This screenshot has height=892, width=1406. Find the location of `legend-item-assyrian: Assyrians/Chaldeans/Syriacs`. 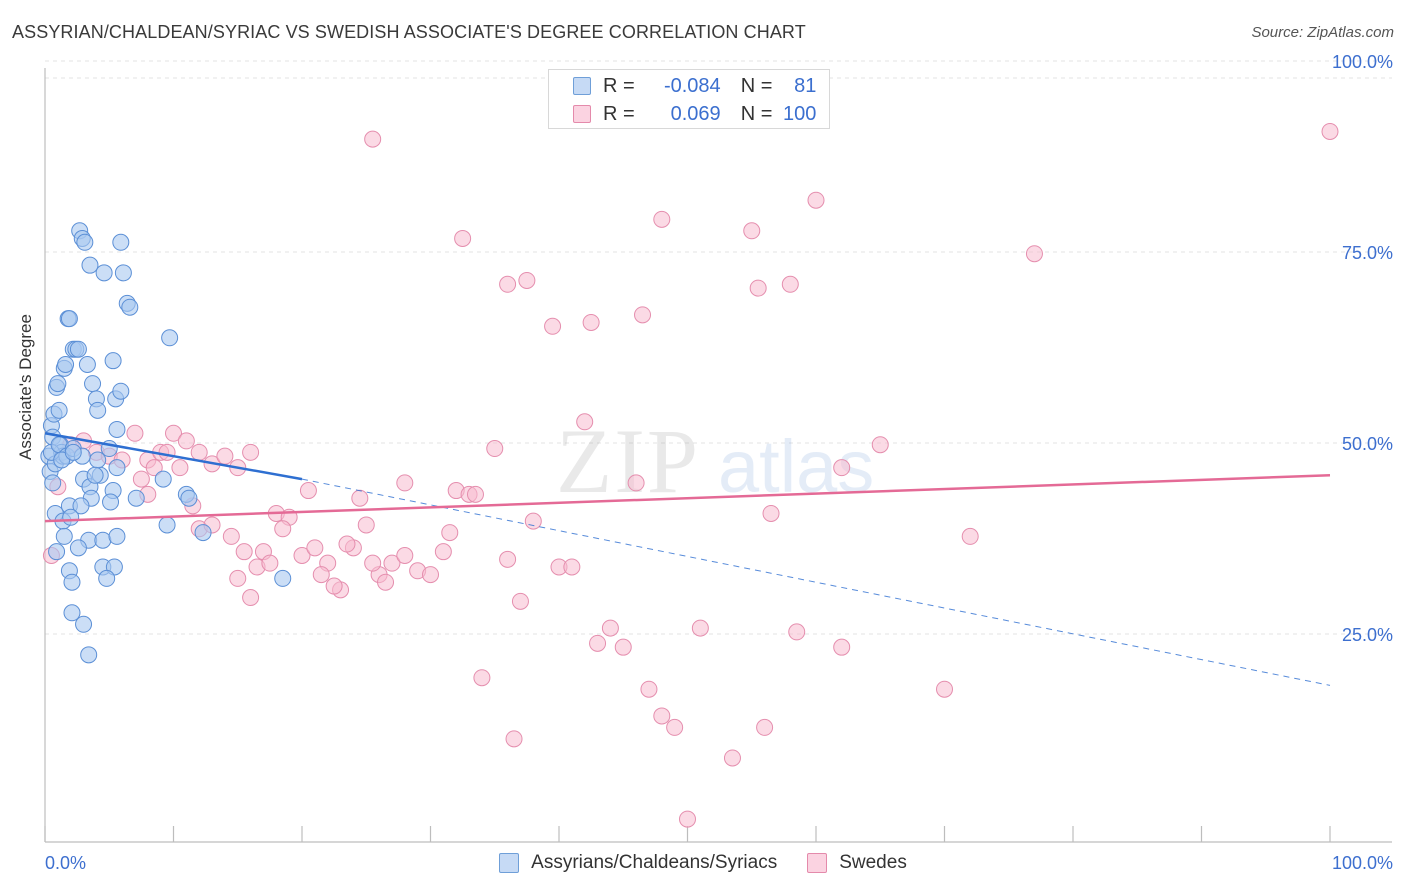

legend-item-assyrian: Assyrians/Chaldeans/Syriacs is located at coordinates (638, 863).